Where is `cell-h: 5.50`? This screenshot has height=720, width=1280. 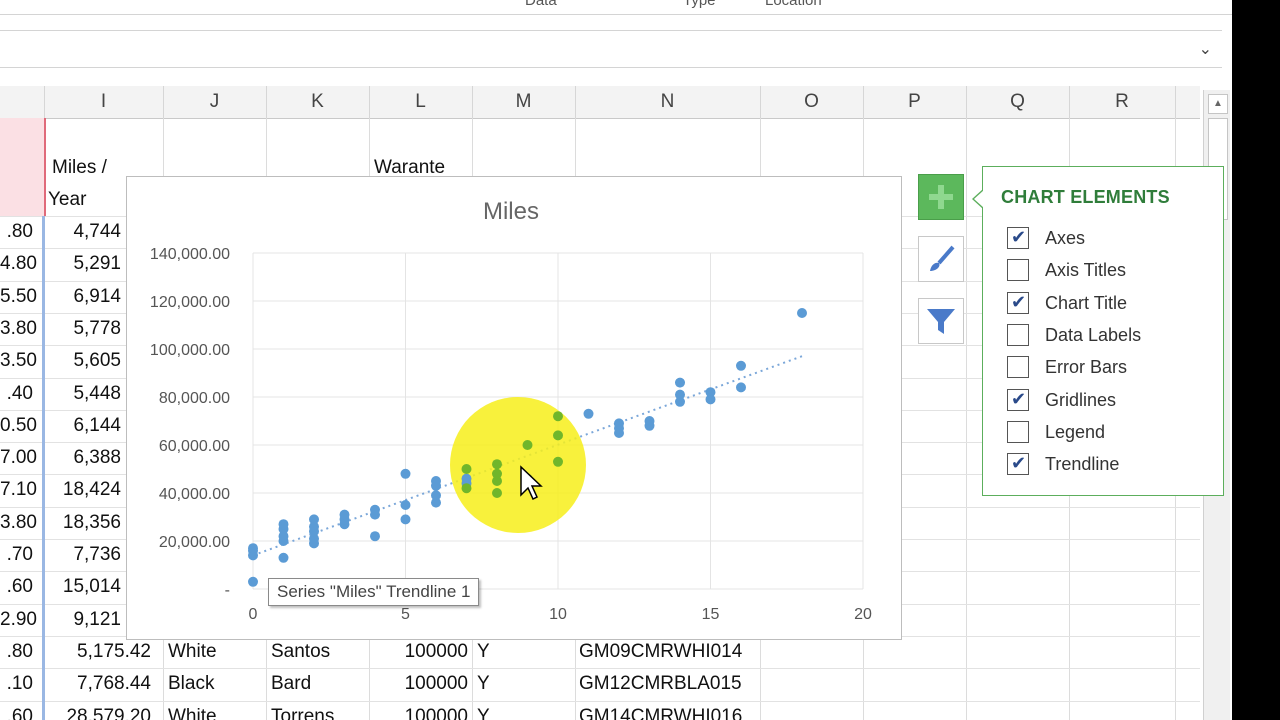 cell-h: 5.50 is located at coordinates (18, 296).